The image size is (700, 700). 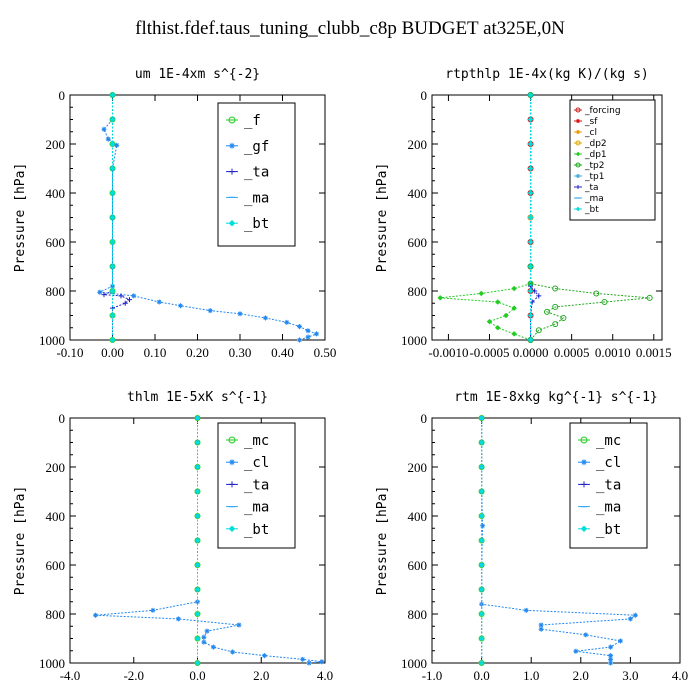 What do you see at coordinates (325, 352) in the screenshot?
I see `x-tick-label: 0.50` at bounding box center [325, 352].